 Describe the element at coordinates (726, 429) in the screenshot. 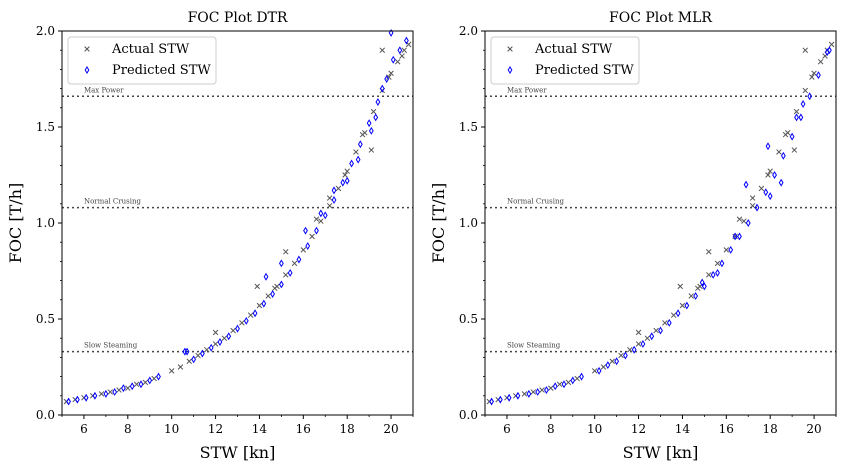

I see `mlr-x-tick-label: 16` at that location.